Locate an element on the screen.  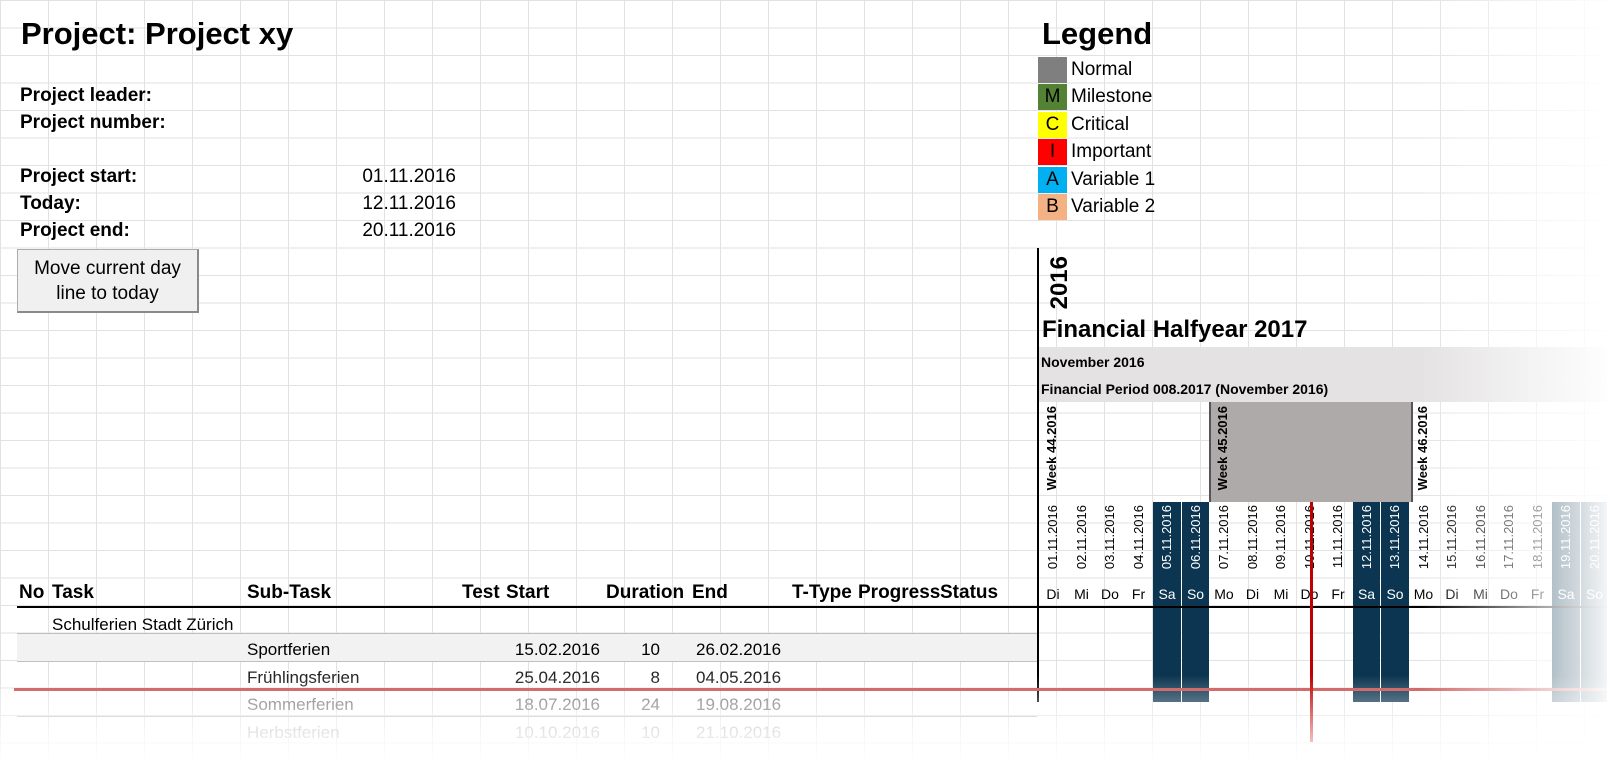
legend-swatch: B is located at coordinates (1052, 207).